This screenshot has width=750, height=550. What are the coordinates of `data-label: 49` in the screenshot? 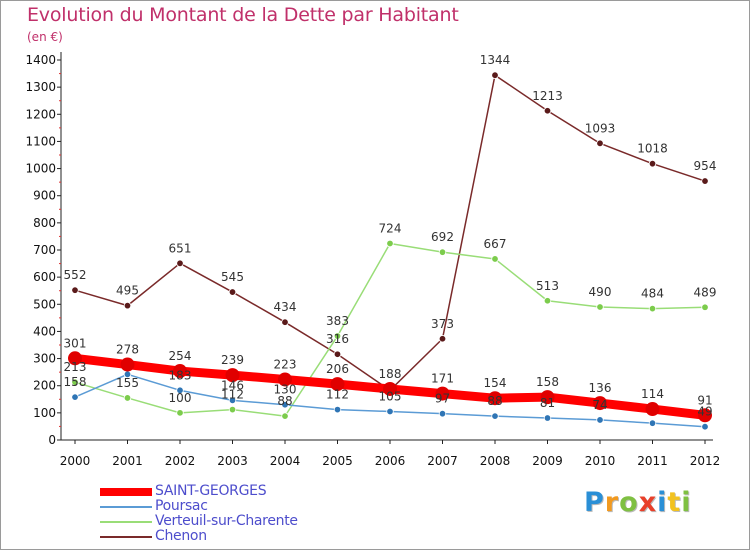 It's located at (704, 412).